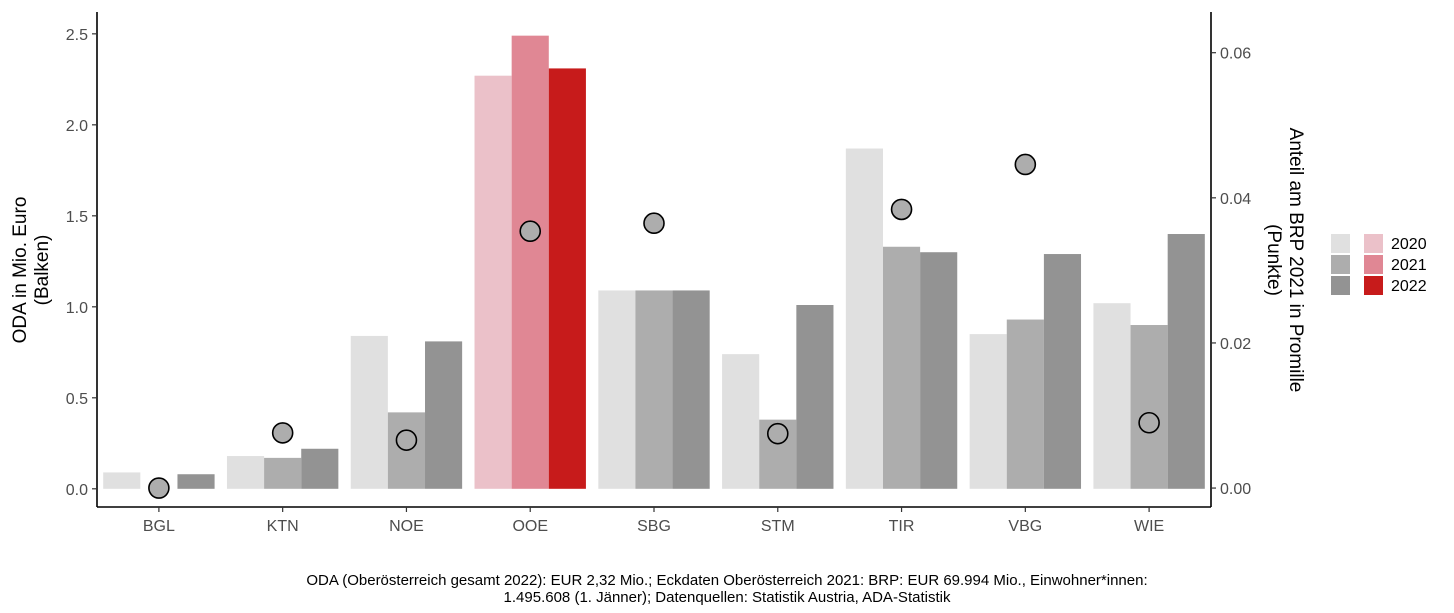  What do you see at coordinates (1373, 285) in the screenshot?
I see `legend-key-highlight-2022` at bounding box center [1373, 285].